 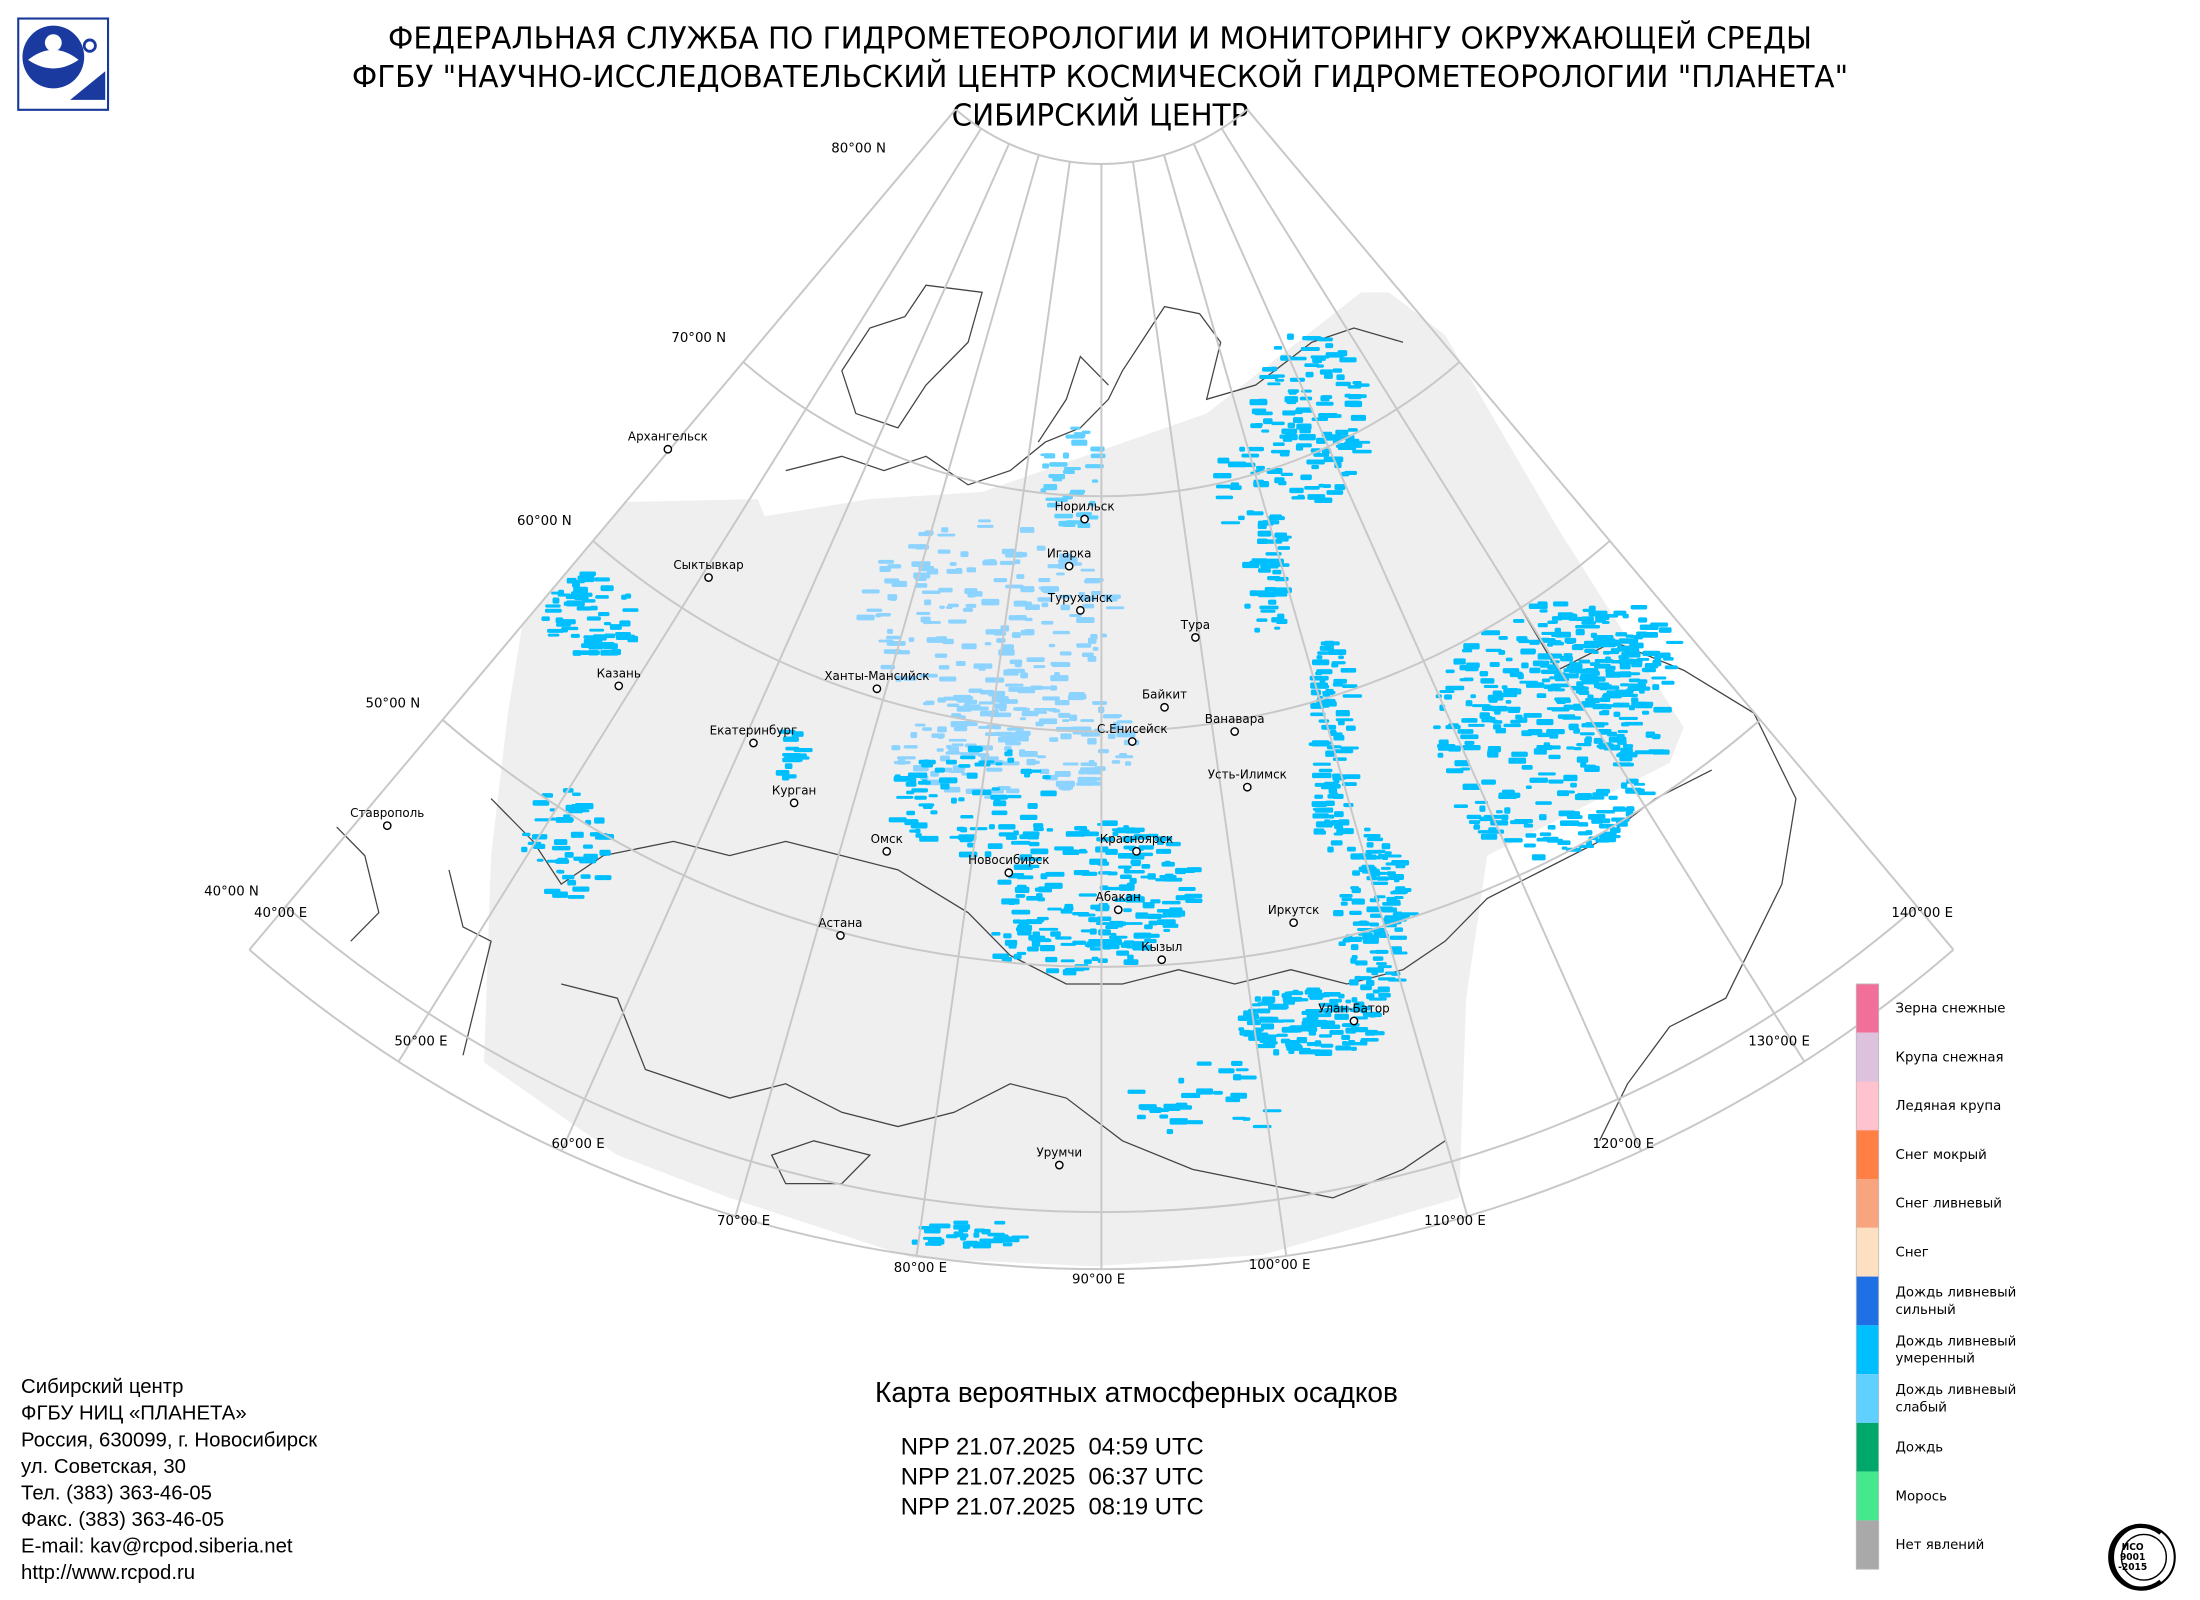 What do you see at coordinates (1956, 1390) in the screenshot?
I see `legend-label: Дождь ливневый` at bounding box center [1956, 1390].